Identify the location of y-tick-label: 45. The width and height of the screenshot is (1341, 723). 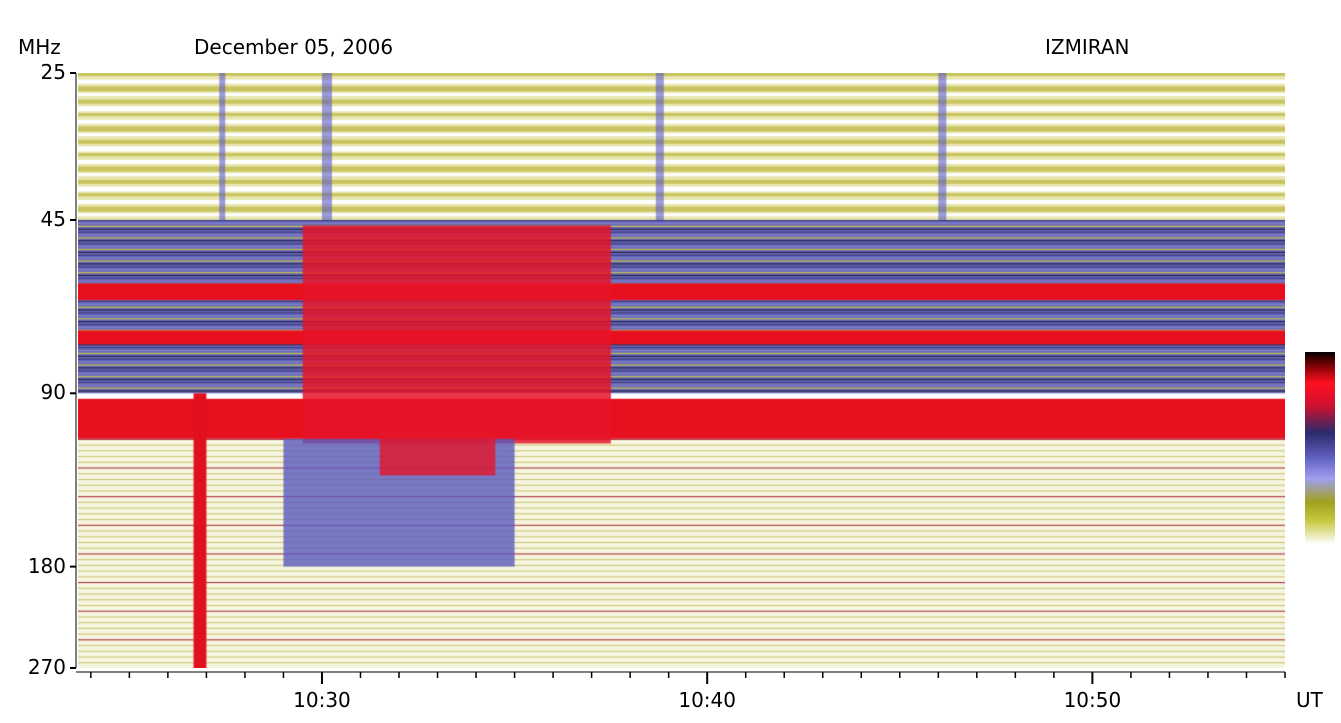
(53, 218).